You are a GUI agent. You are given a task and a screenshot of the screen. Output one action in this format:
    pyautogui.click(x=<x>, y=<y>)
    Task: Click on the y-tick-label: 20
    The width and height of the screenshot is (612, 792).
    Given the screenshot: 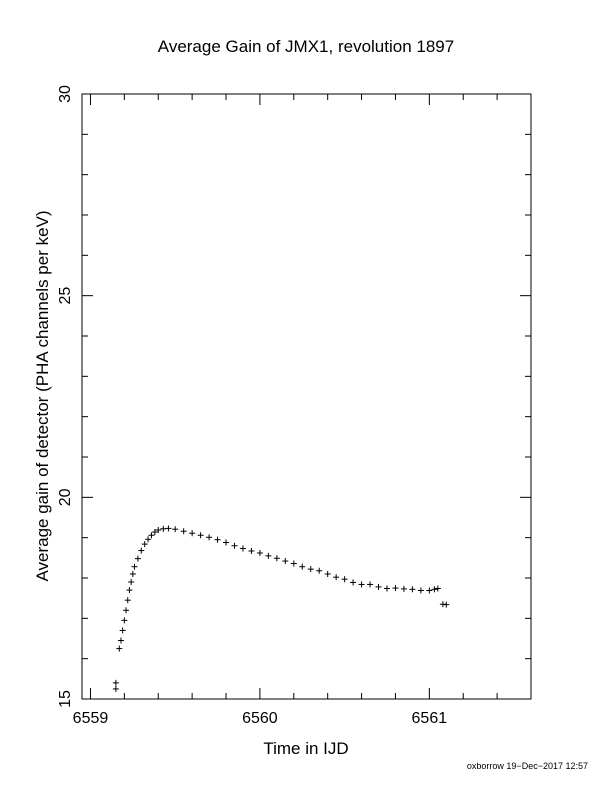 What is the action you would take?
    pyautogui.click(x=65, y=497)
    